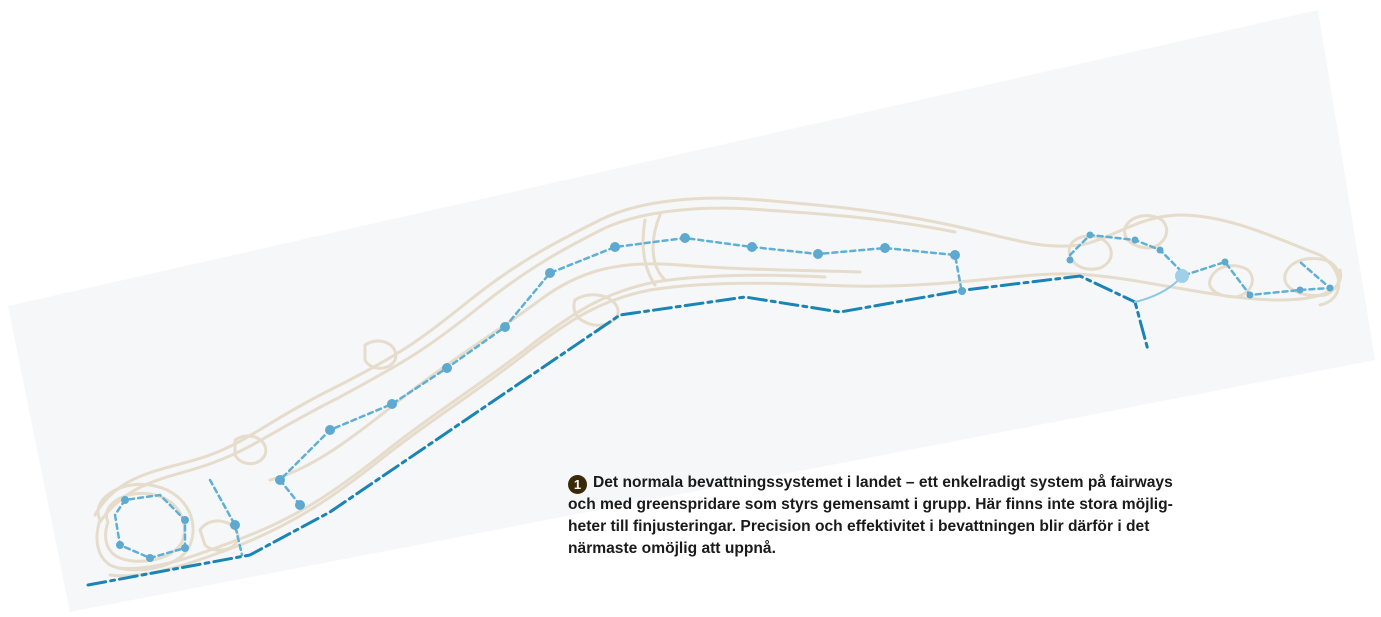 The height and width of the screenshot is (617, 1381). I want to click on fairway-mid-contour, so click(654, 250).